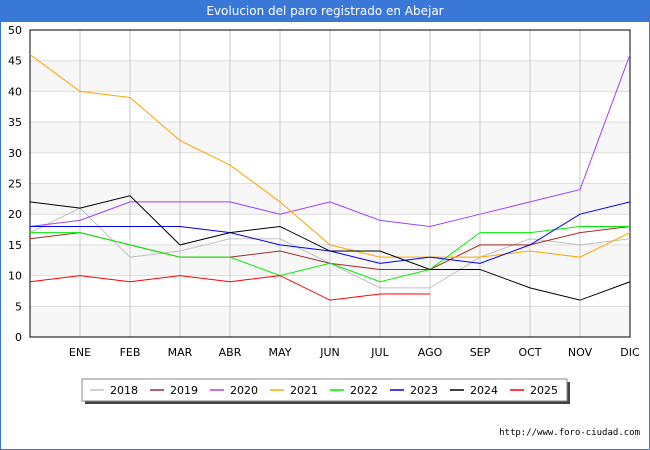  I want to click on x-tick-label: ENE, so click(80, 352).